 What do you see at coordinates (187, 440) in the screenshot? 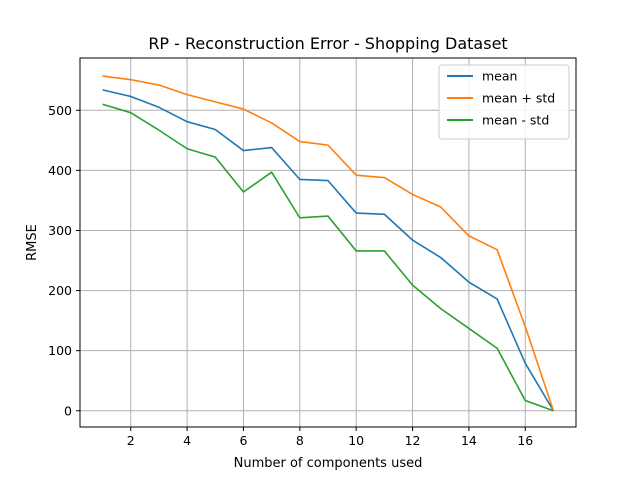
I see `x-tick-label: 4` at bounding box center [187, 440].